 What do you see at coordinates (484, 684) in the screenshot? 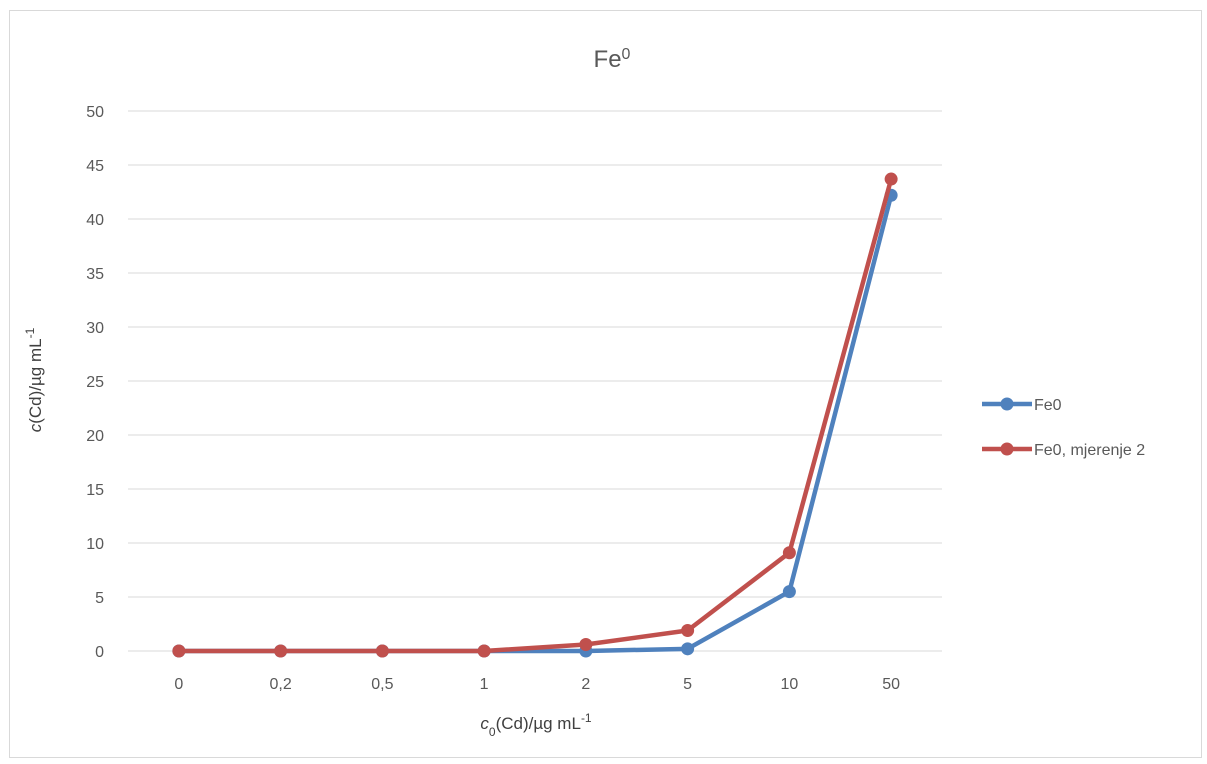
I see `x-tick-label: 1` at bounding box center [484, 684].